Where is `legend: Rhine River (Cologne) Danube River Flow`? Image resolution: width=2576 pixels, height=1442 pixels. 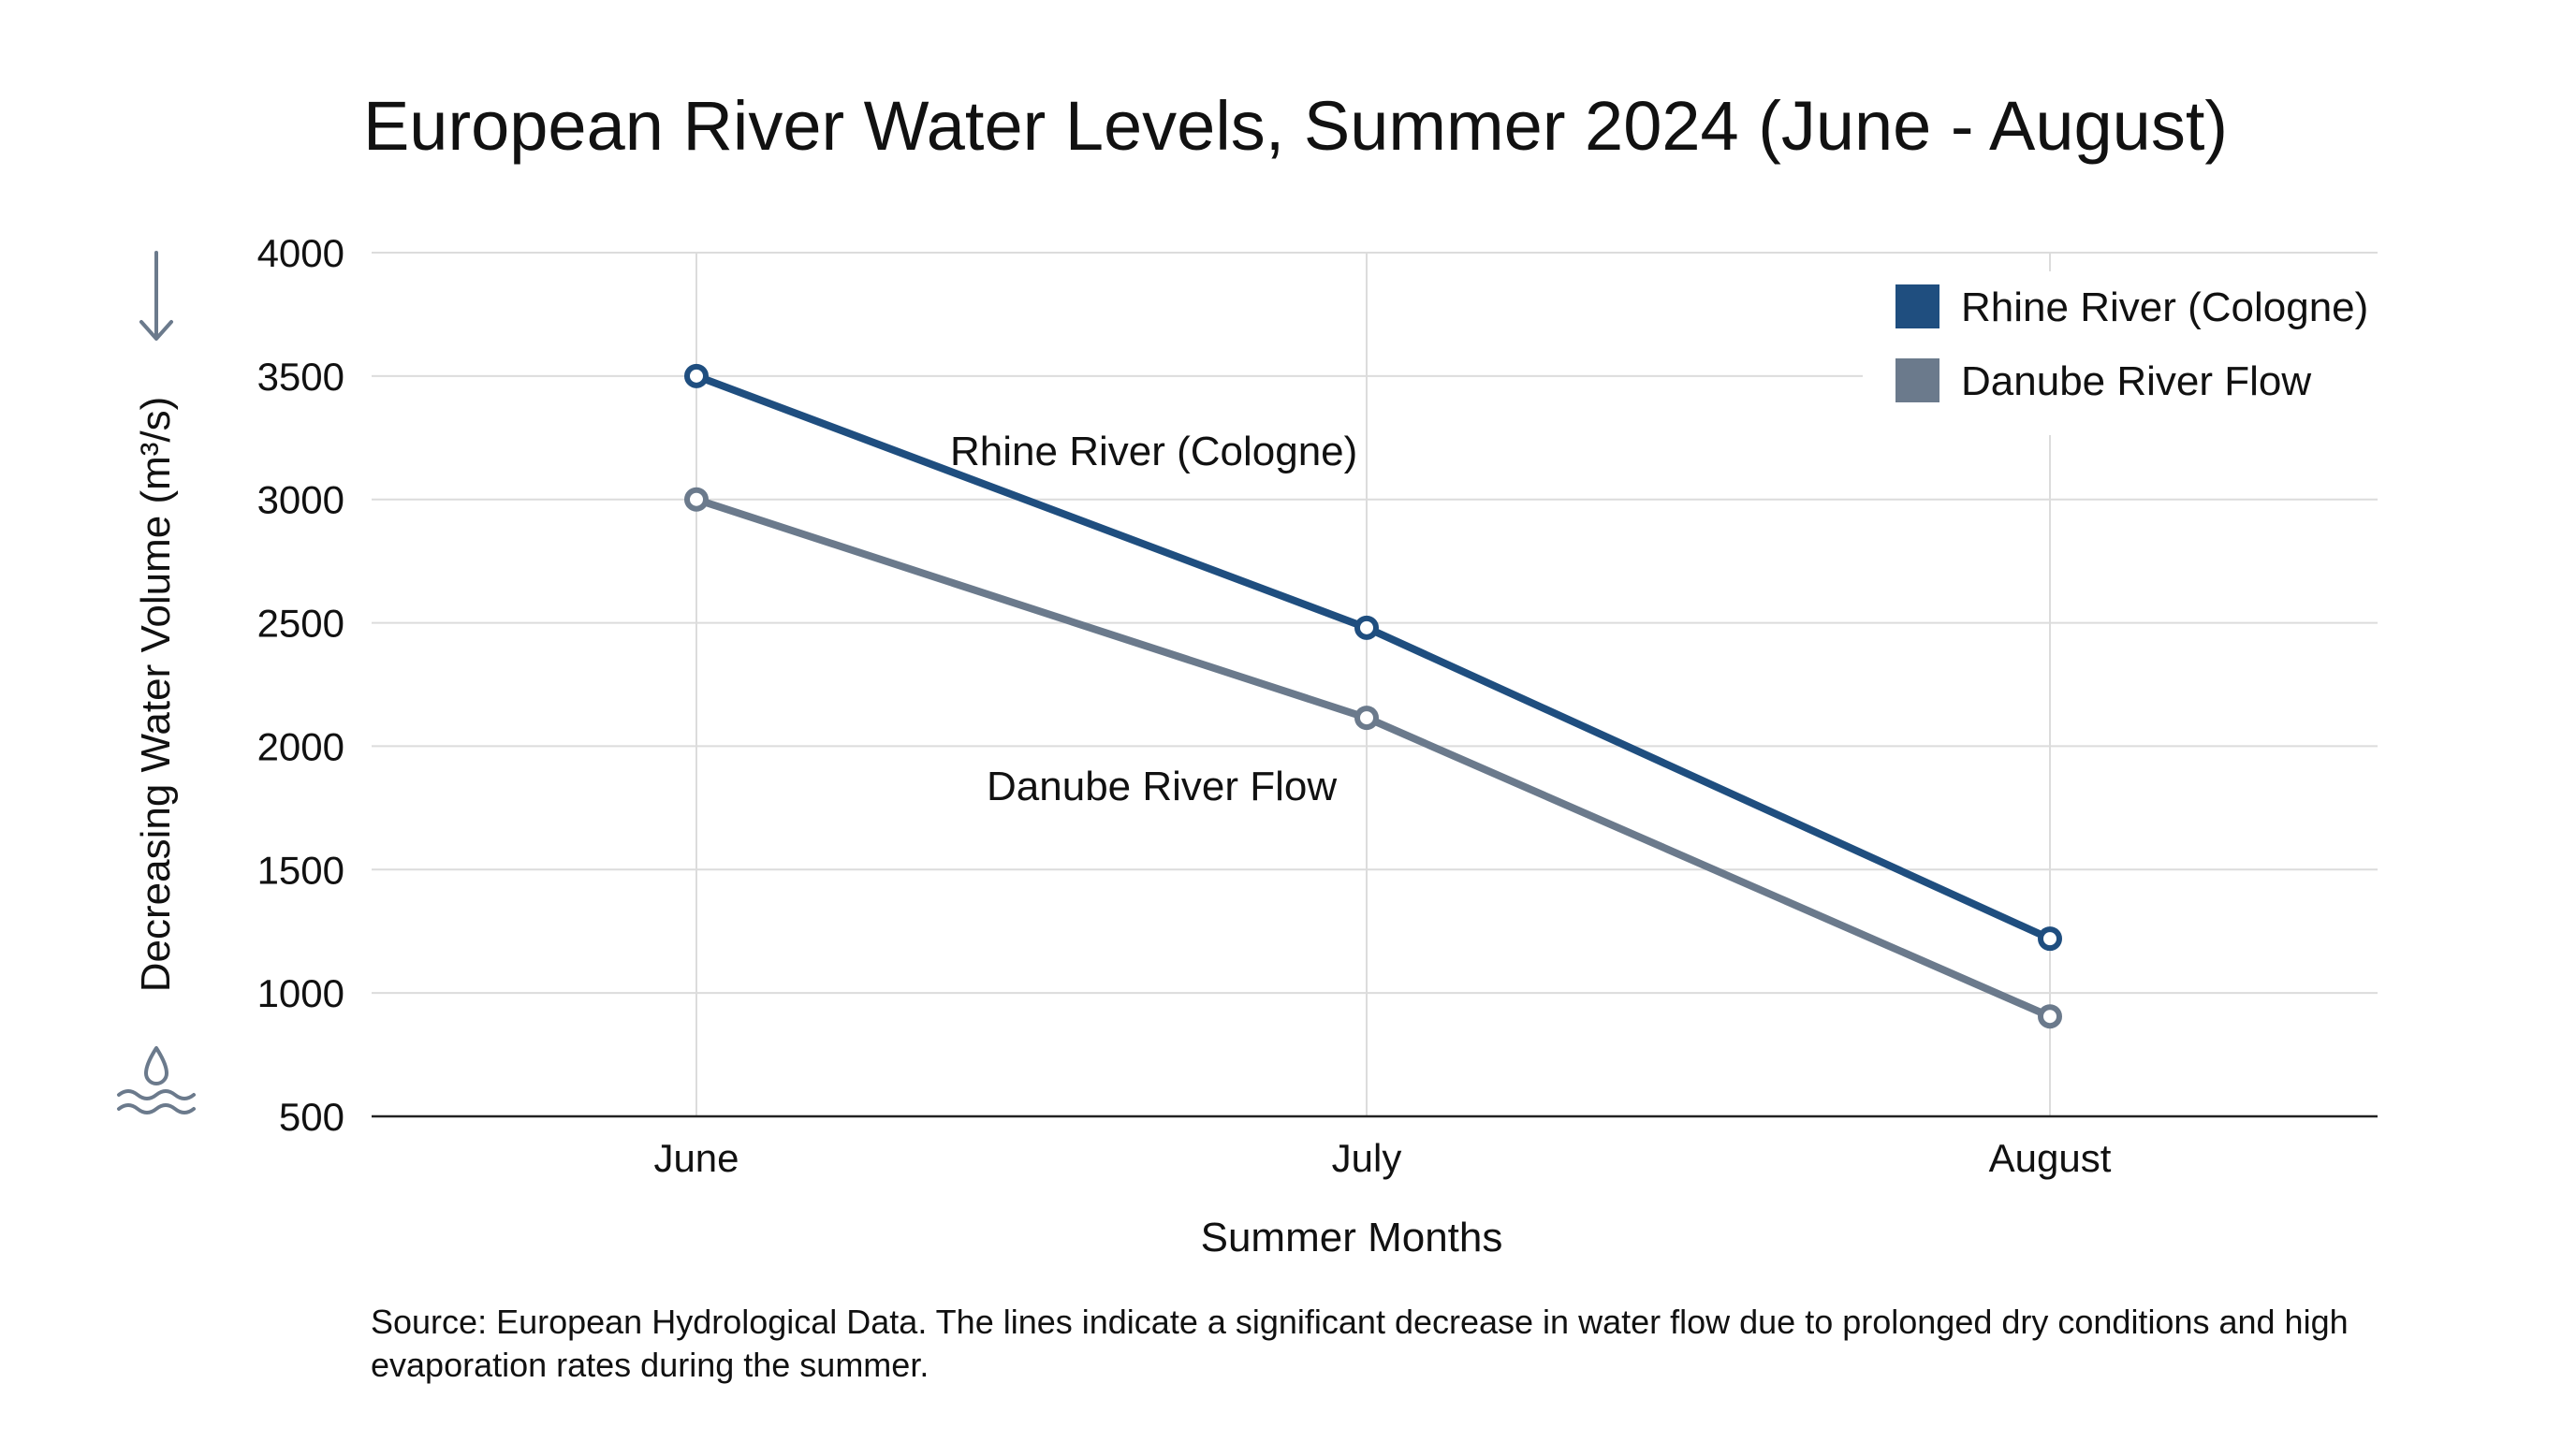 legend: Rhine River (Cologne) Danube River Flow is located at coordinates (2125, 353).